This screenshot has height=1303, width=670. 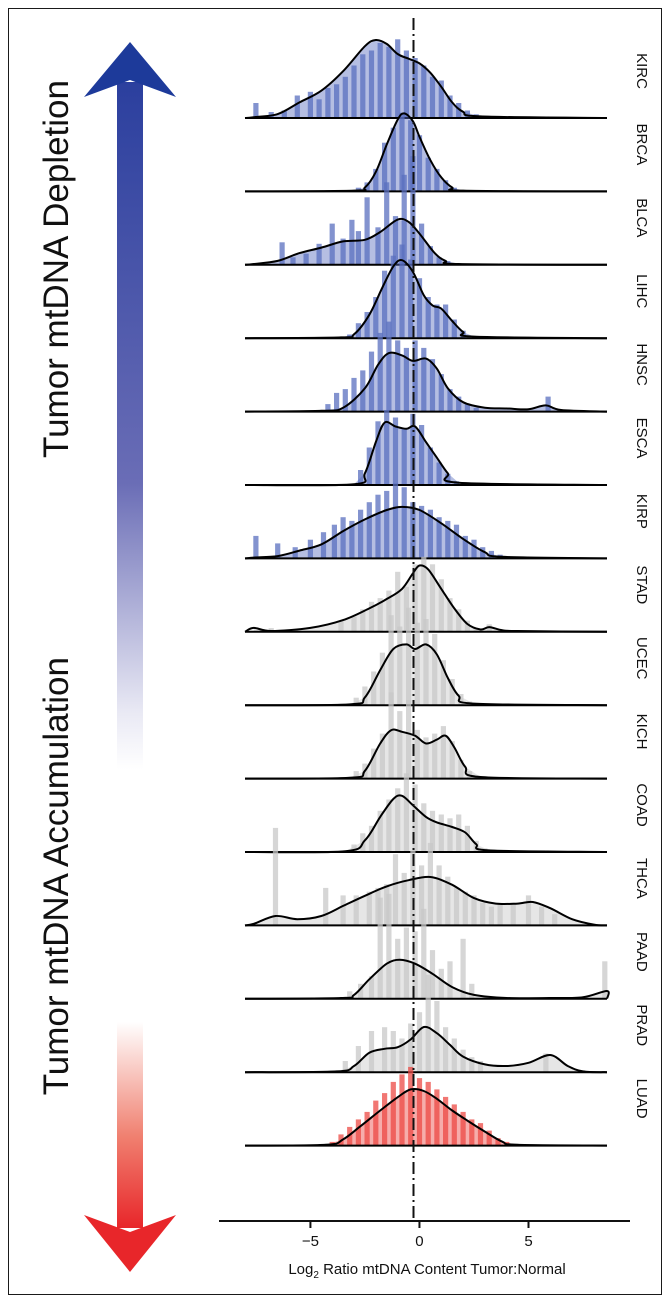 I want to click on density-area, so click(x=411, y=675).